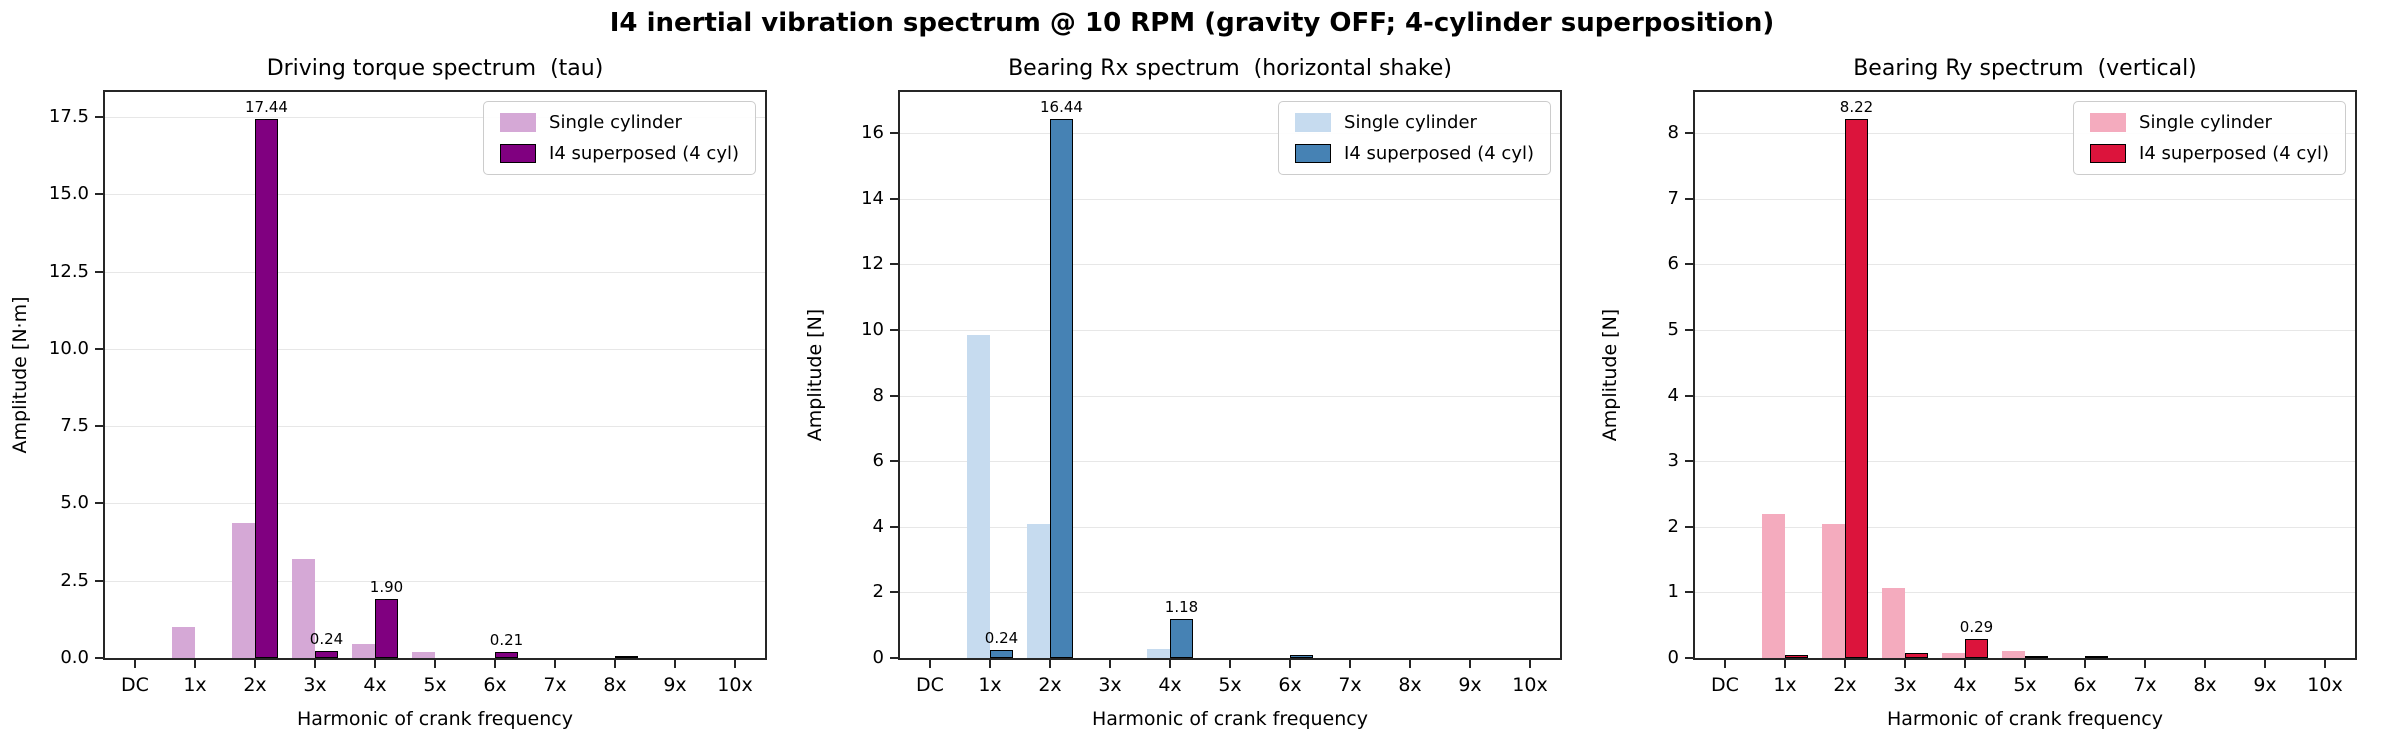  I want to click on y-tick-label: 3, so click(1673, 461).